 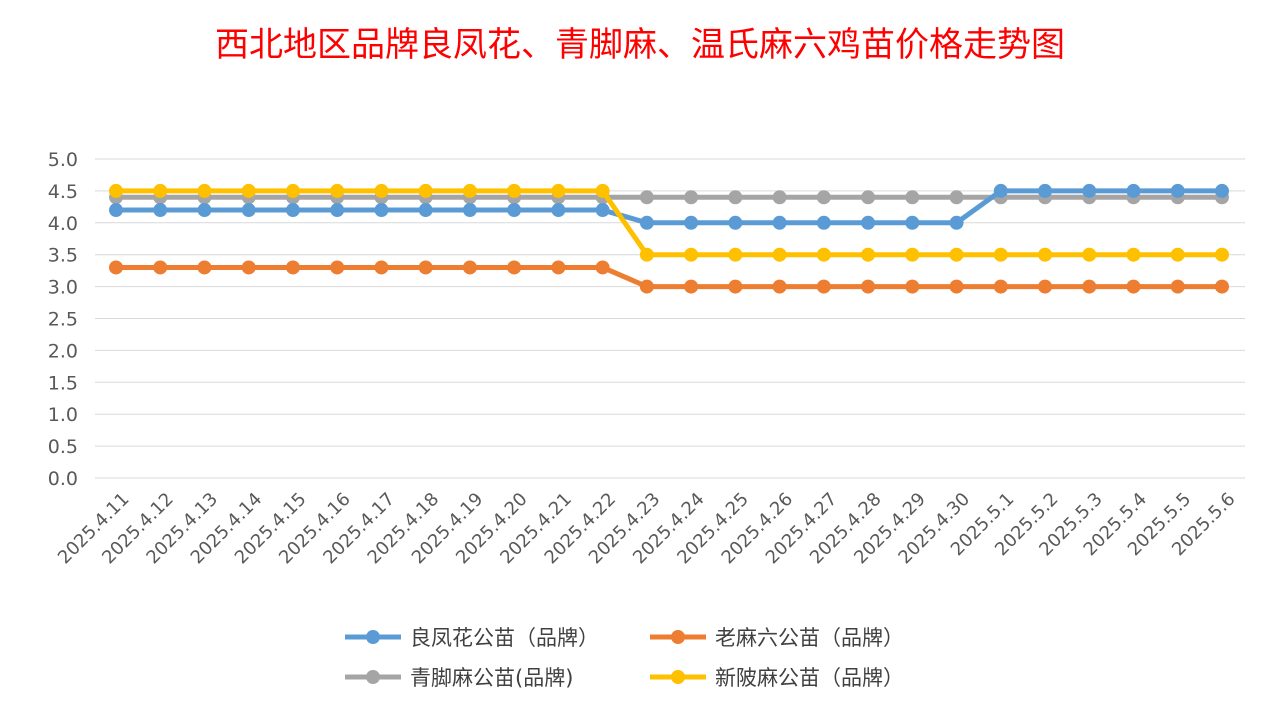 What do you see at coordinates (63, 224) in the screenshot?
I see `y-tick-label: 4.0` at bounding box center [63, 224].